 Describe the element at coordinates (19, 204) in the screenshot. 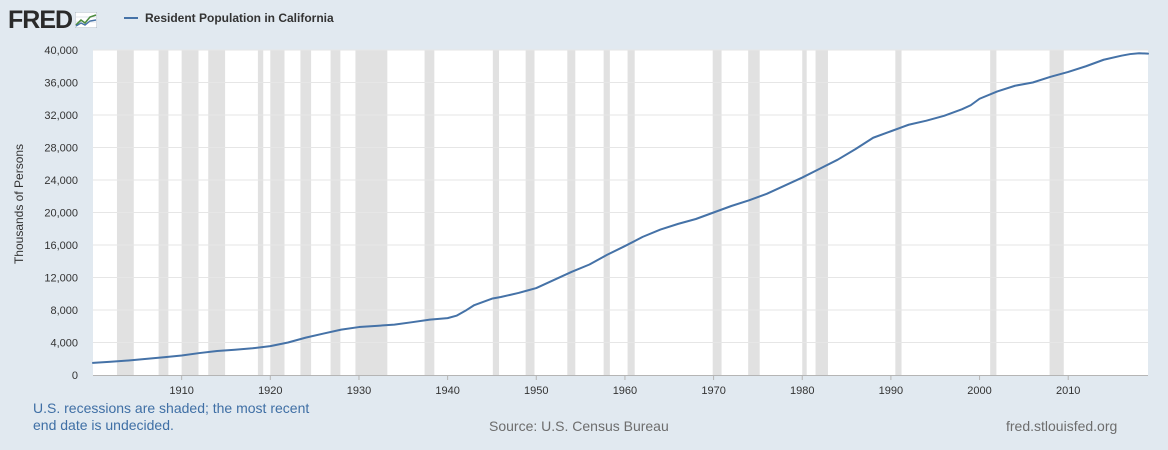

I see `y-axis-label: Thousands of Persons` at that location.